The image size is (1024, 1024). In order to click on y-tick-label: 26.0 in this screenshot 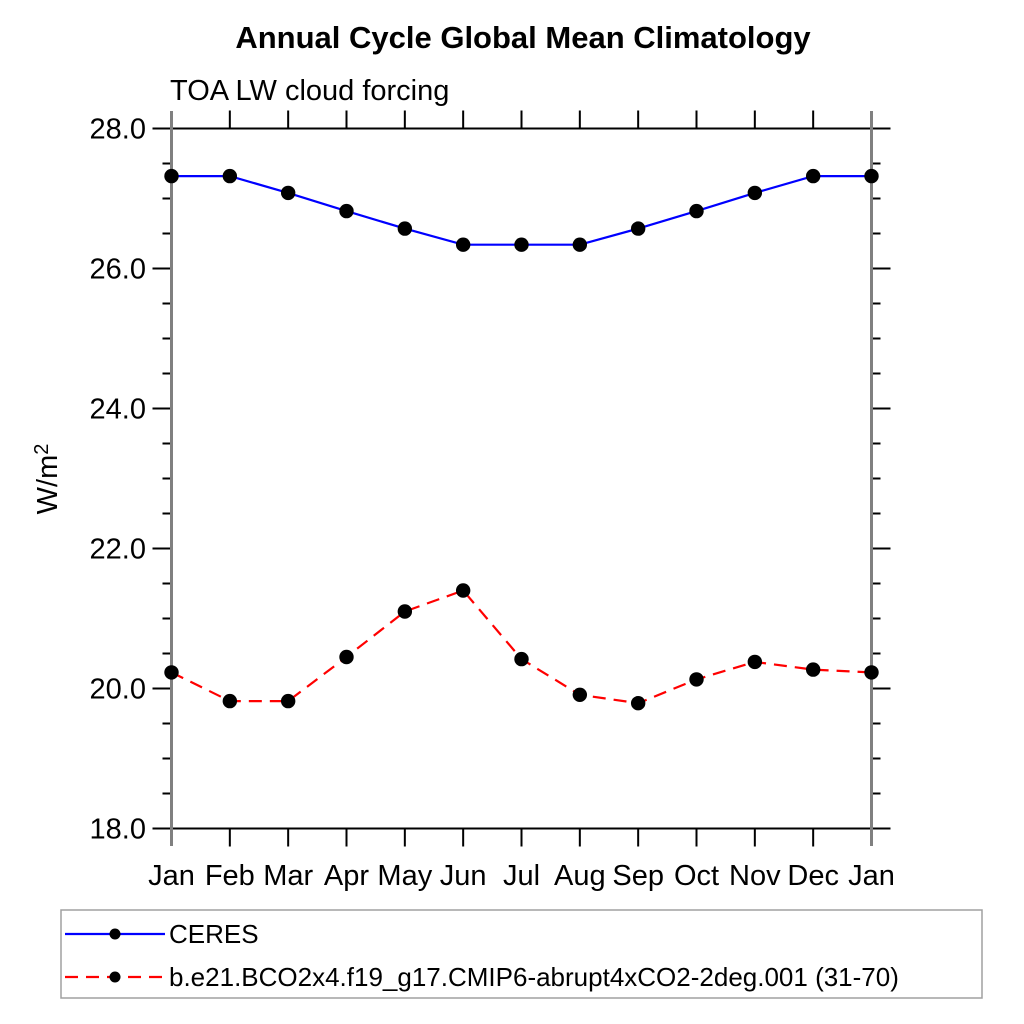, I will do `click(118, 270)`.